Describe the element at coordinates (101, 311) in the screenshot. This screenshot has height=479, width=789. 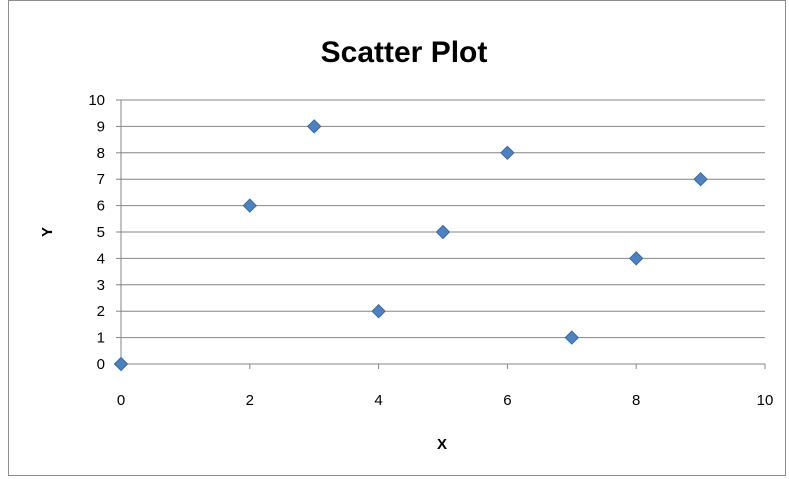
I see `y-tick-label: 2` at that location.